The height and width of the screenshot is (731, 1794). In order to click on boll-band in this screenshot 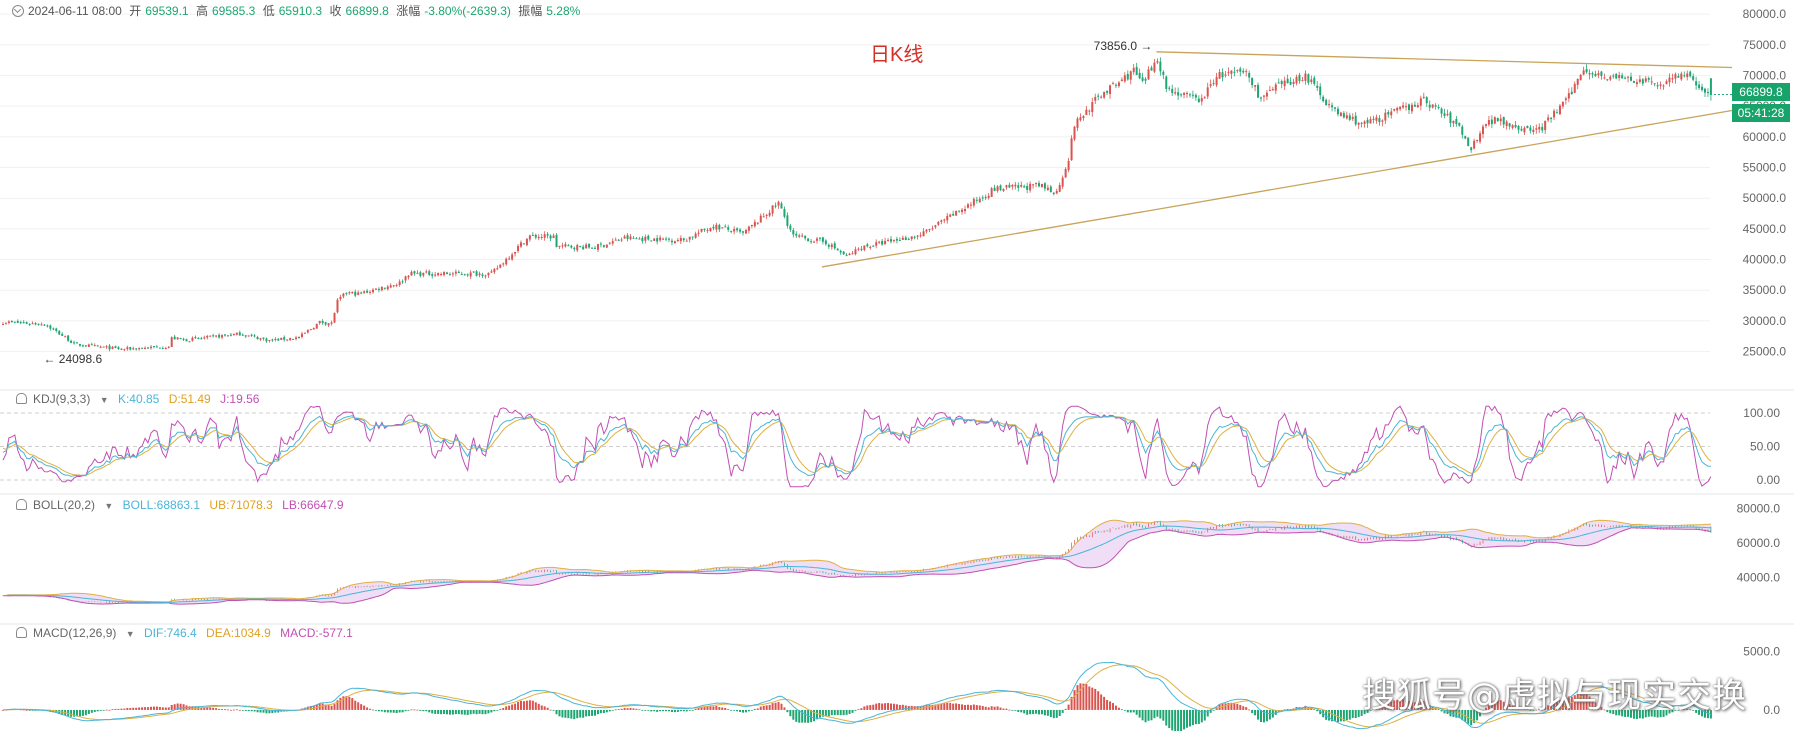, I will do `click(857, 562)`.